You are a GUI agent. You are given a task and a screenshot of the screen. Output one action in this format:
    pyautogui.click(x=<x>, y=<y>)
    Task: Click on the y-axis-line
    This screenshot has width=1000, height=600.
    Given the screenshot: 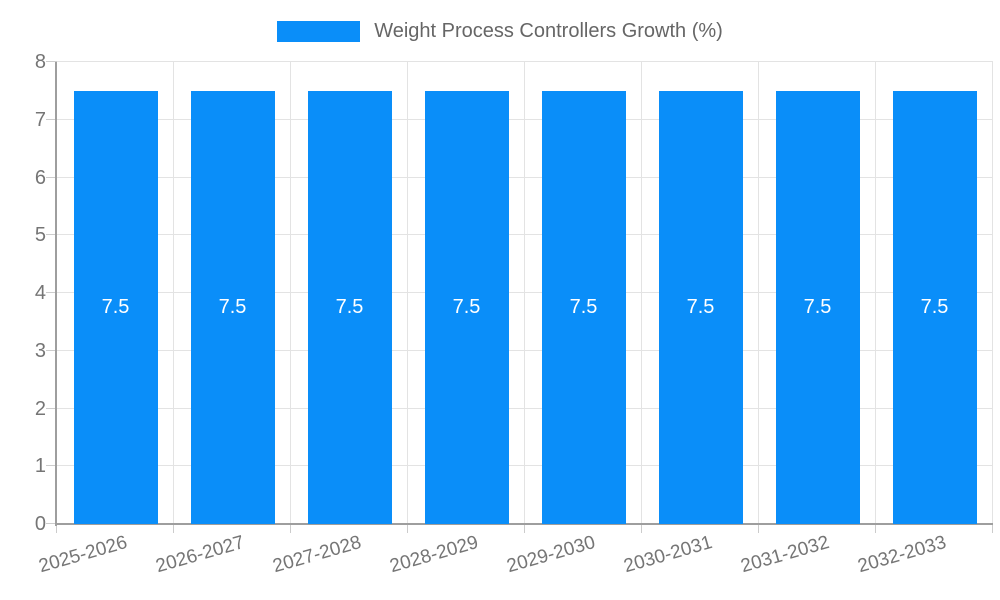 What is the action you would take?
    pyautogui.click(x=56, y=294)
    